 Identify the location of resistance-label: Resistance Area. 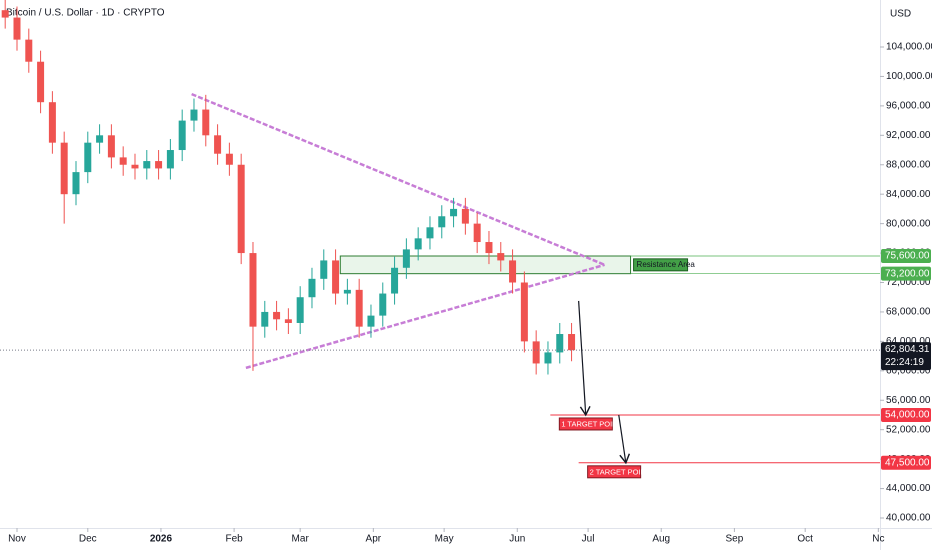
(666, 264).